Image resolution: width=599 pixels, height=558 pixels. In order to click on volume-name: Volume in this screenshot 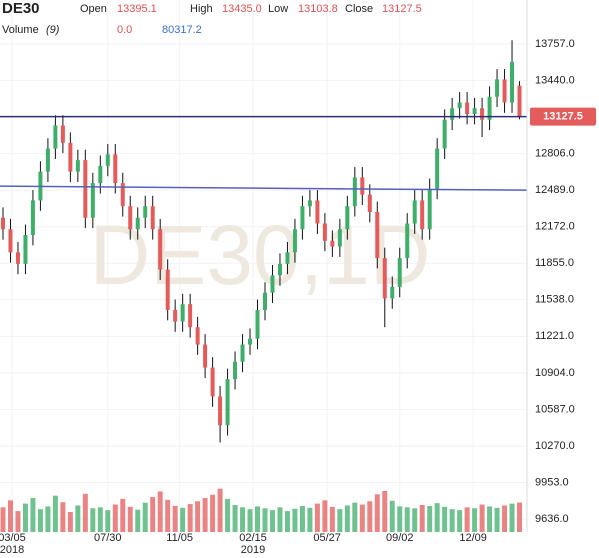, I will do `click(20, 30)`.